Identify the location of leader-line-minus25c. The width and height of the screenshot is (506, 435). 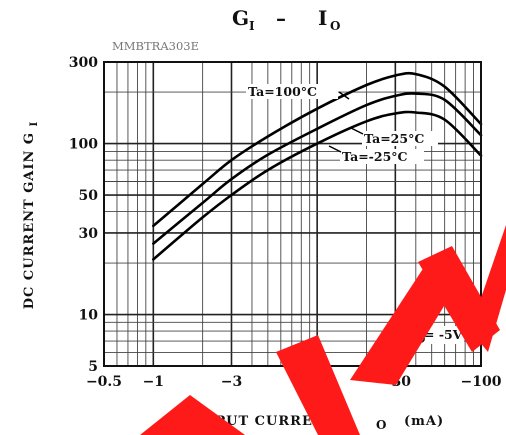
(335, 149).